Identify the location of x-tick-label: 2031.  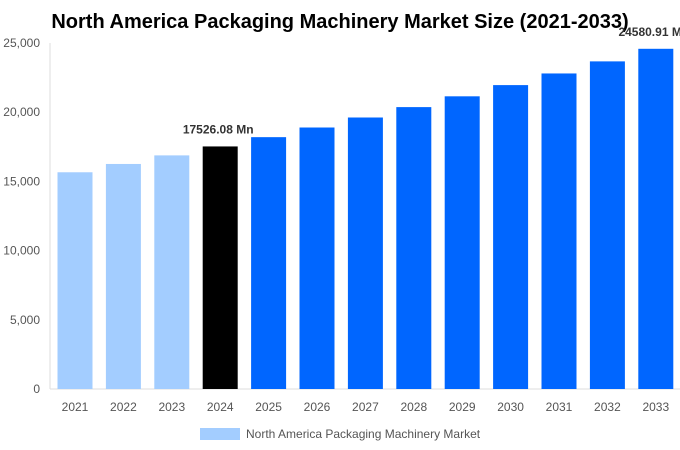
(559, 407).